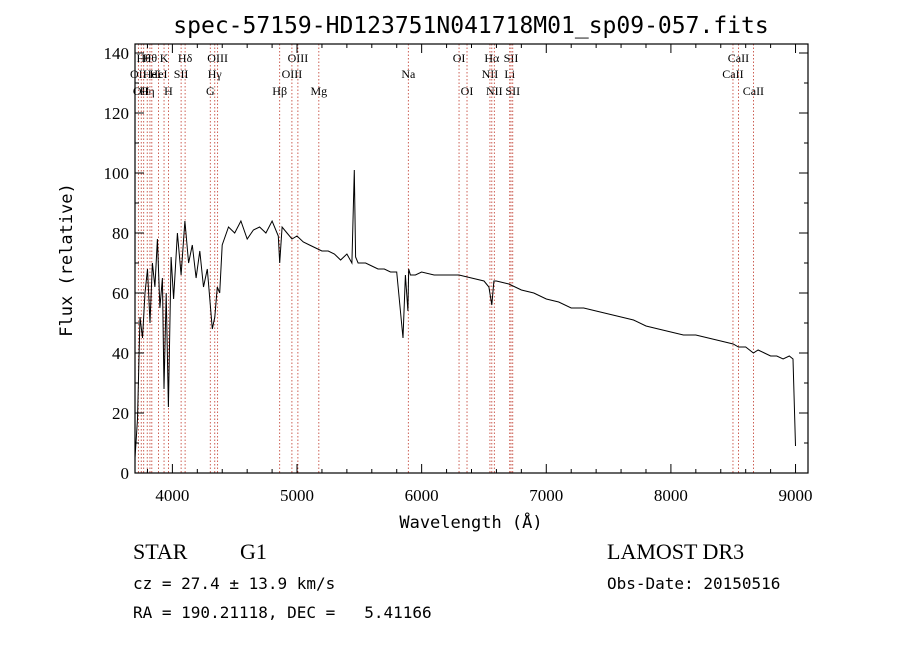 The width and height of the screenshot is (900, 649). What do you see at coordinates (150, 58) in the screenshot?
I see `marker-label: Hθ` at bounding box center [150, 58].